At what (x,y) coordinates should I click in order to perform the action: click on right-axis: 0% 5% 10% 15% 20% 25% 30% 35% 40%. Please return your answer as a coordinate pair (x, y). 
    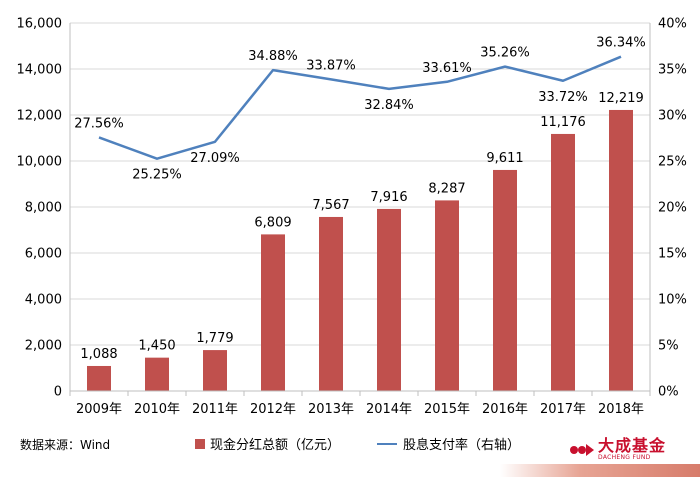
    Looking at the image, I should click on (668, 208).